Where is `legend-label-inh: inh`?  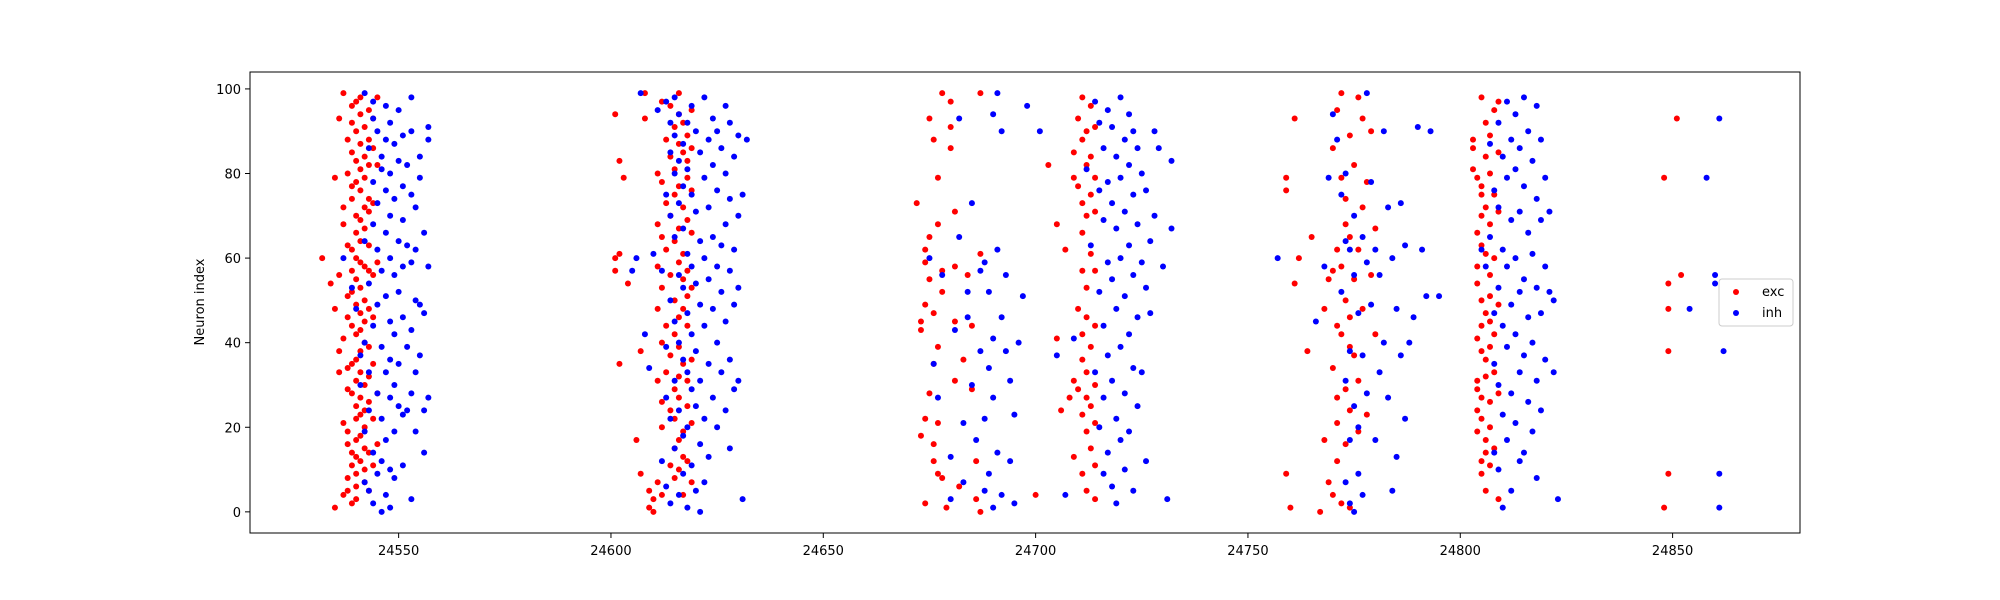 legend-label-inh: inh is located at coordinates (1772, 313).